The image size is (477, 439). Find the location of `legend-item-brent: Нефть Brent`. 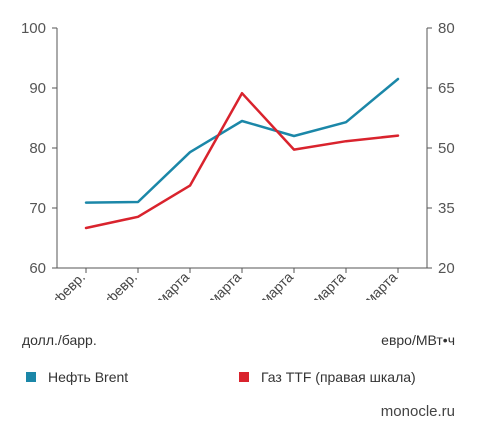

legend-item-brent: Нефть Brent is located at coordinates (77, 377).